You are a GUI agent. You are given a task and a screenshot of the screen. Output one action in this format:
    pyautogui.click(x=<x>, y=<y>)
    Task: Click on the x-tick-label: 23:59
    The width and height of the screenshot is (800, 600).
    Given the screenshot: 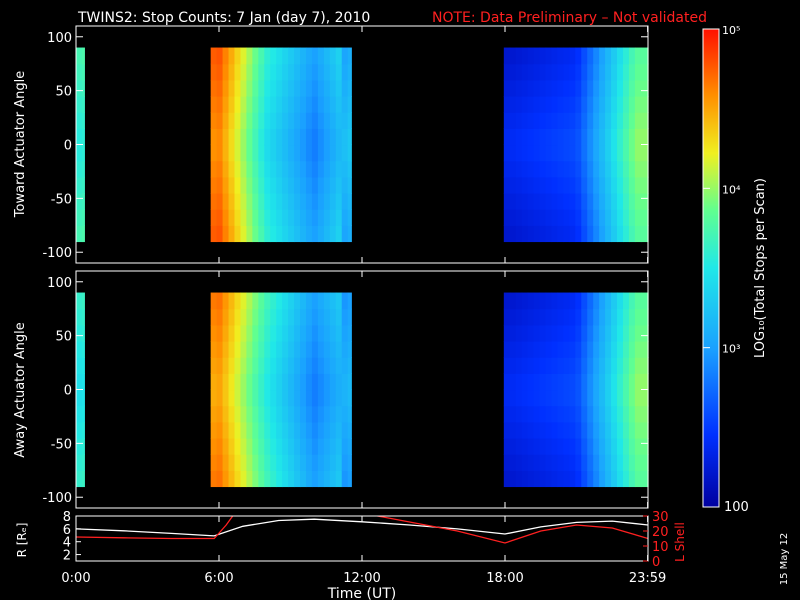 What is the action you would take?
    pyautogui.click(x=647, y=578)
    